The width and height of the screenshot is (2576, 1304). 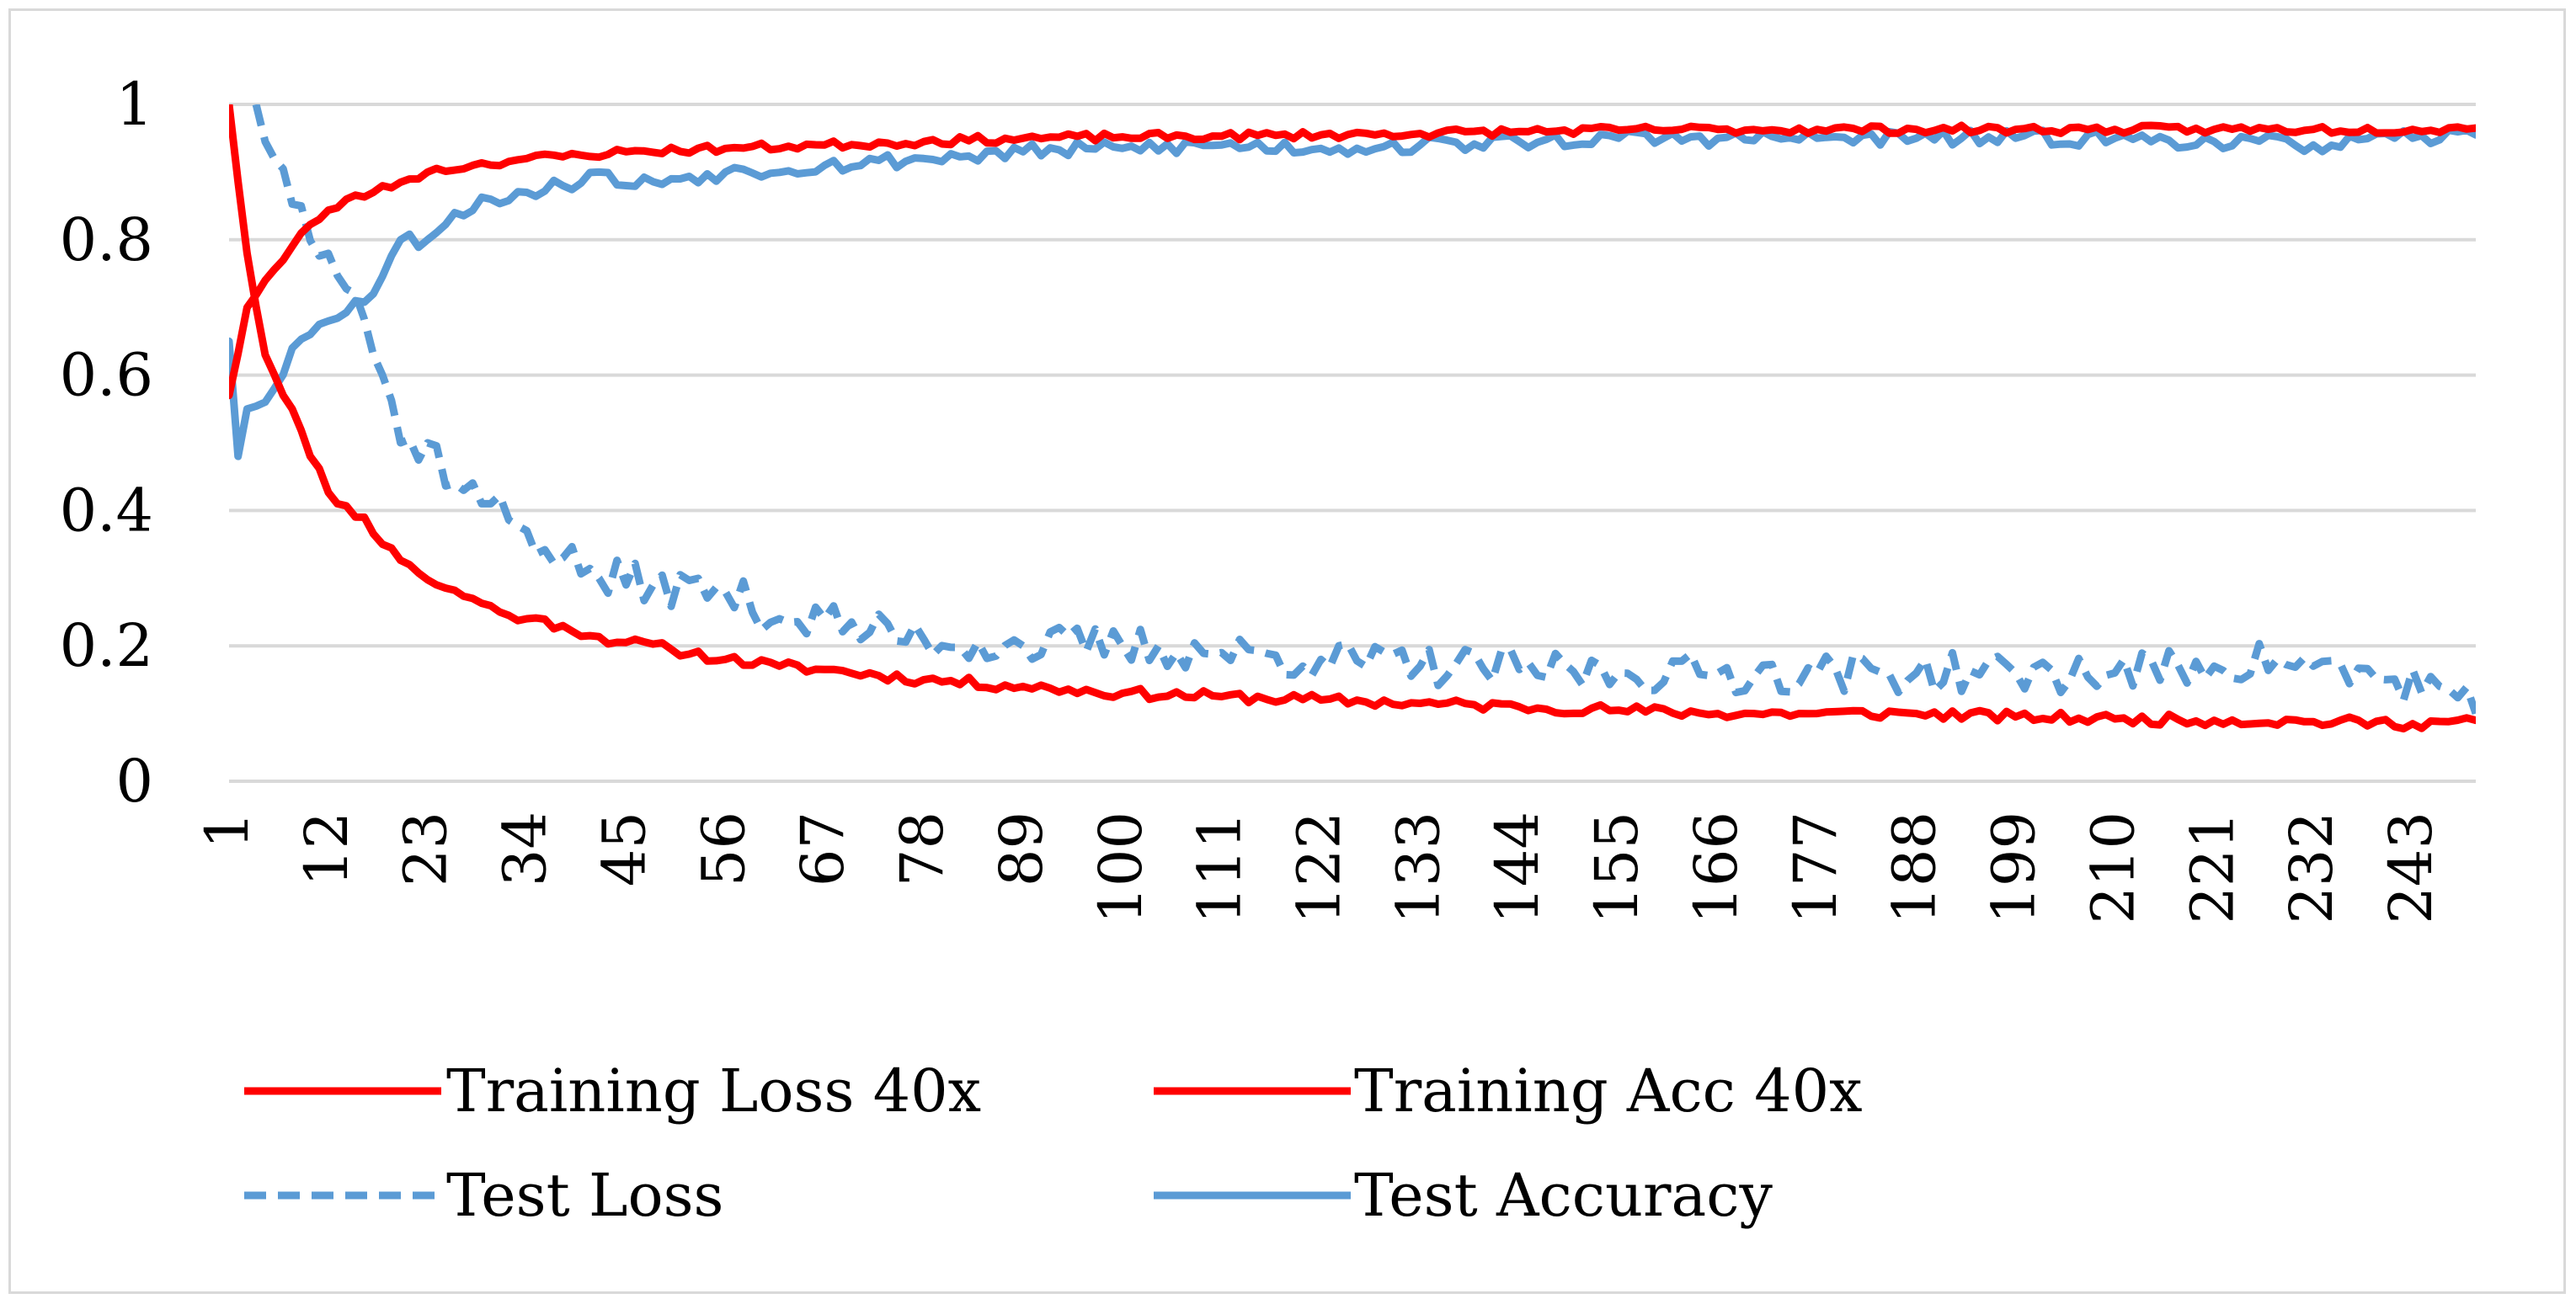 What do you see at coordinates (1120, 868) in the screenshot?
I see `x-tick-label: 100` at bounding box center [1120, 868].